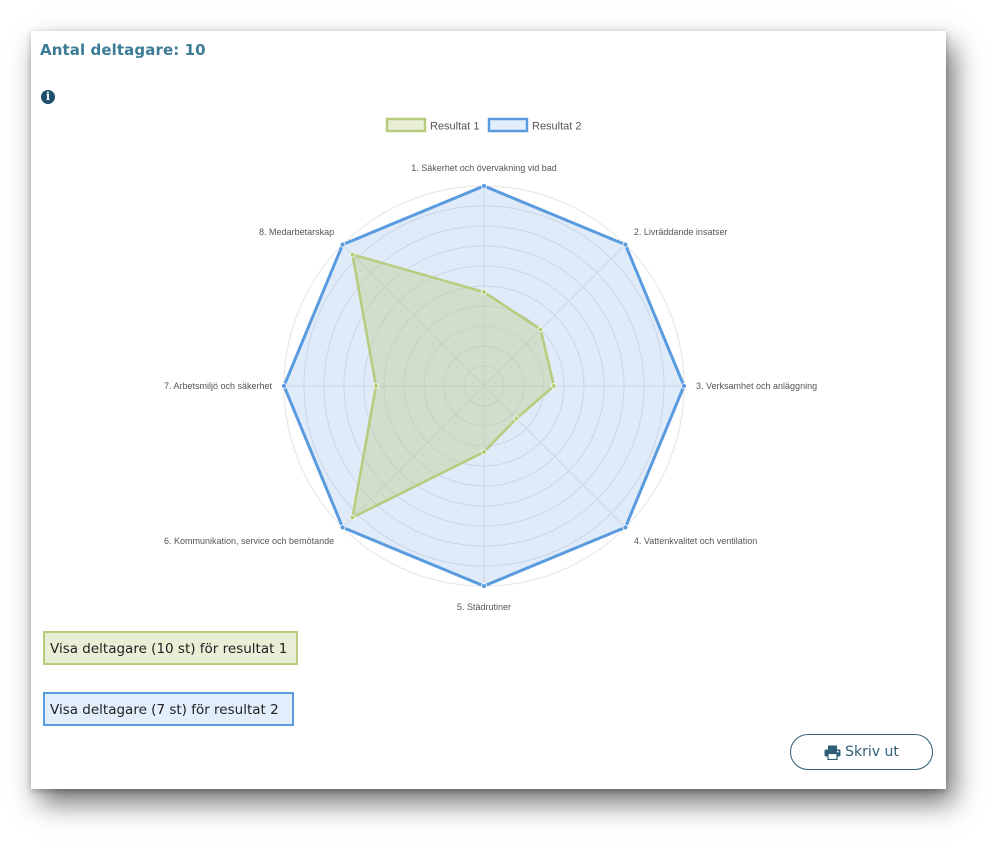 This screenshot has height=851, width=1008. Describe the element at coordinates (484, 168) in the screenshot. I see `axis-label: 1. Säkerhet och övervakning vid bad` at that location.